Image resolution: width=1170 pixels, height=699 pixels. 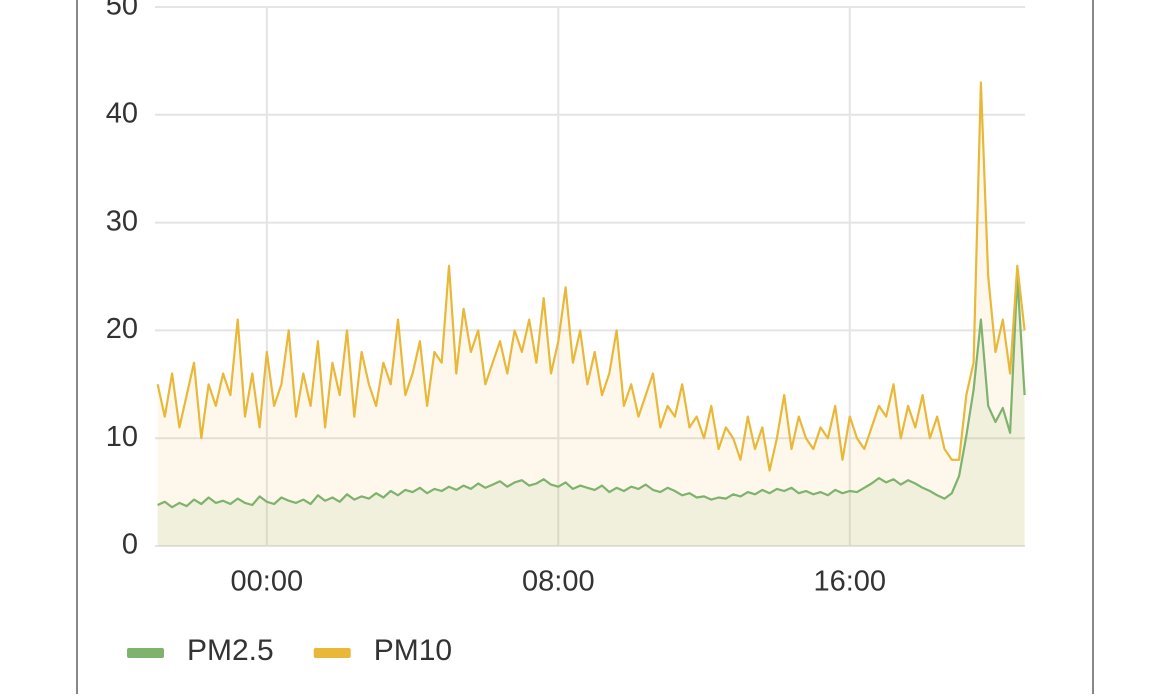 I want to click on y-tick-label: 0, so click(x=130, y=545).